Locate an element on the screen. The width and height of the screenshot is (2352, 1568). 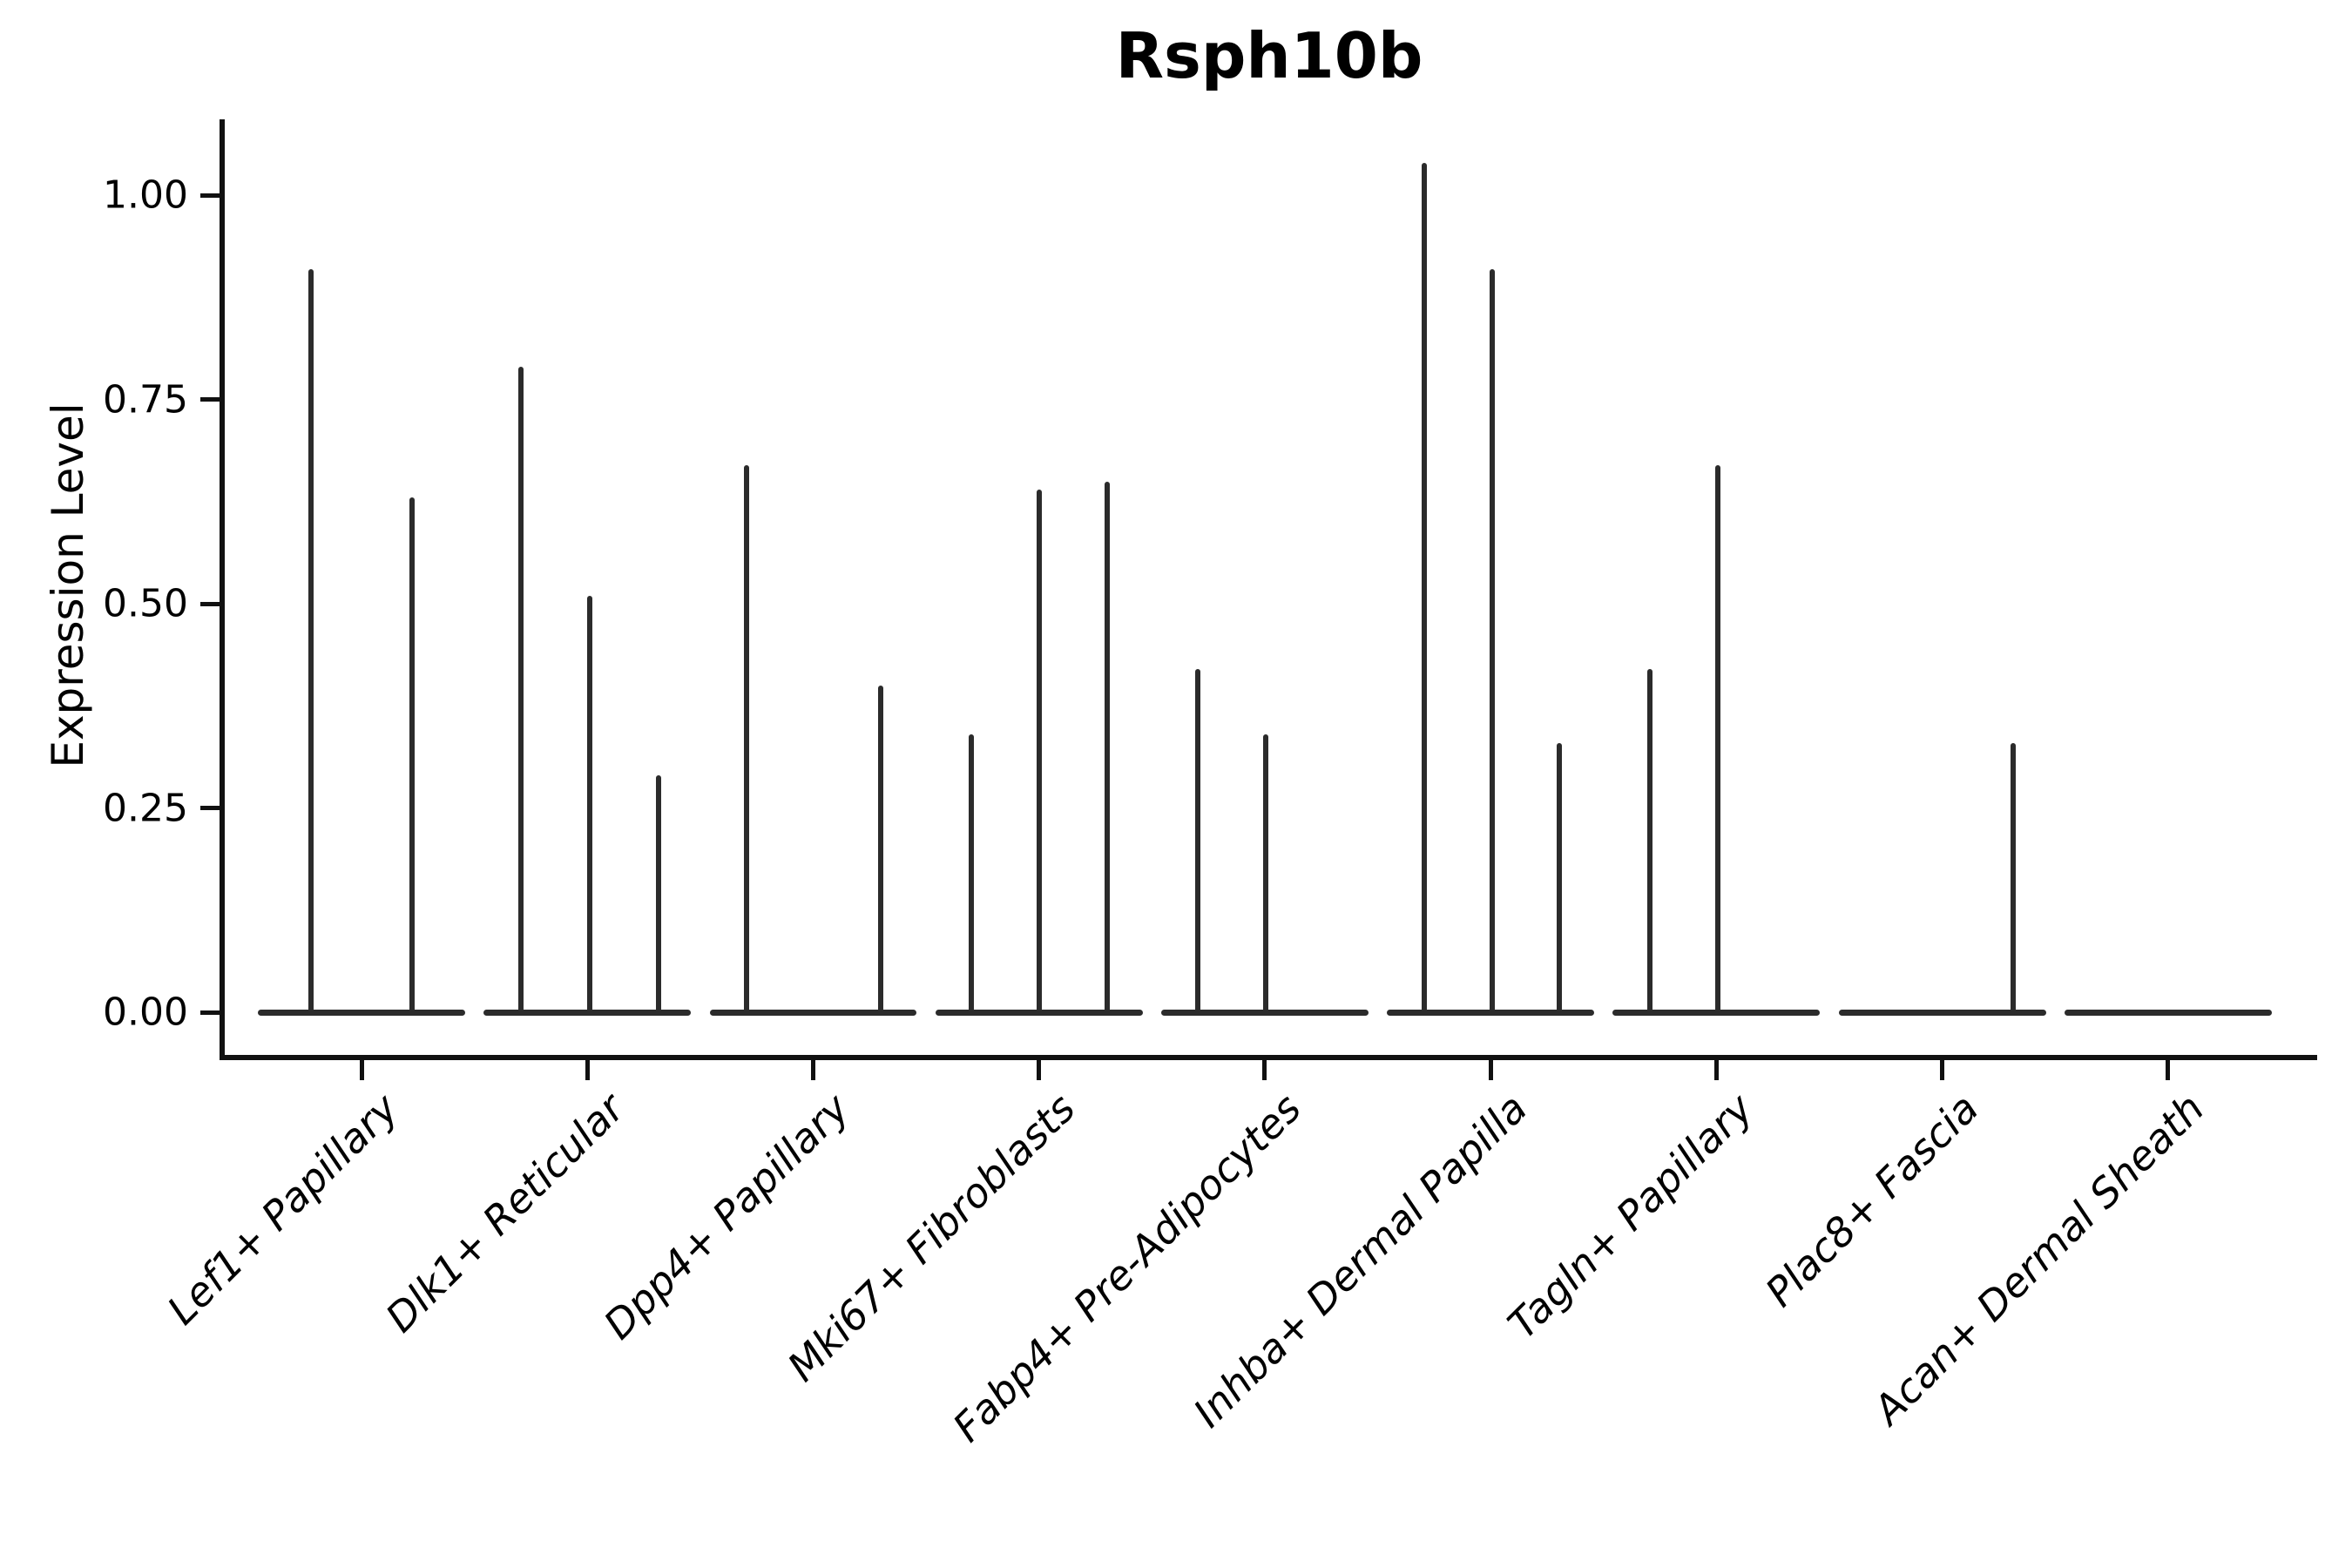
chart-title: Rsph10b is located at coordinates (1269, 56).